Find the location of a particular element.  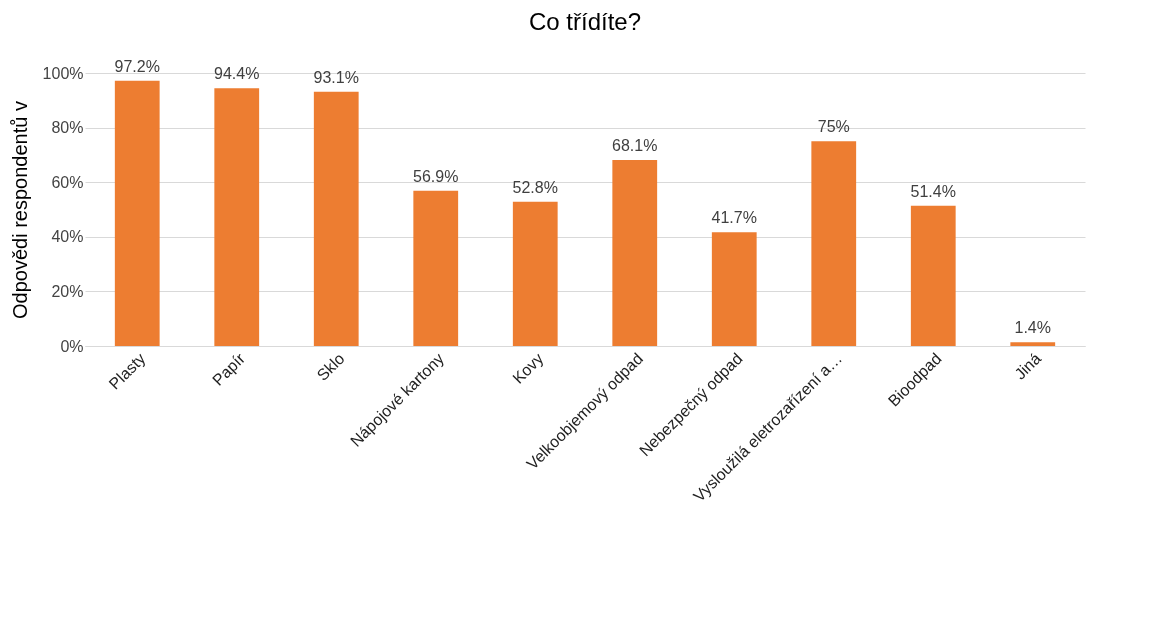

y-axis-title: Odpovědi respondentů v is located at coordinates (19, 210).